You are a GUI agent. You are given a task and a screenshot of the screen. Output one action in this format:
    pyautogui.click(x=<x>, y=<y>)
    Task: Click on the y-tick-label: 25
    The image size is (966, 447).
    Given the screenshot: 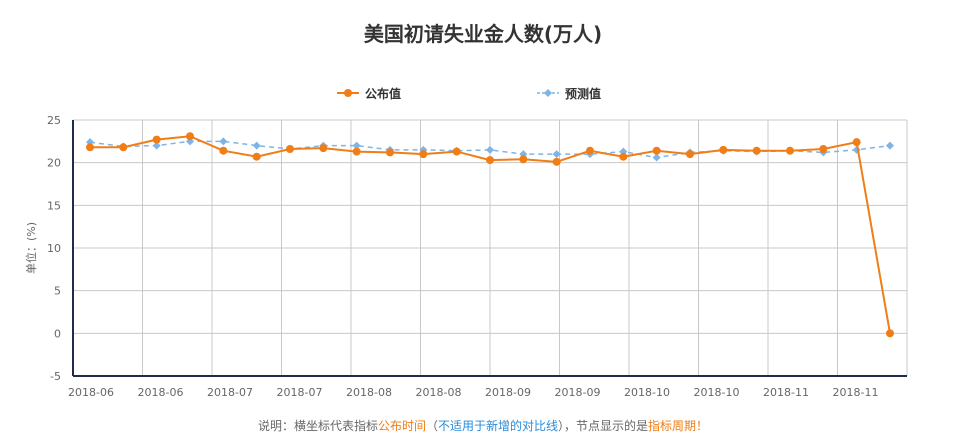 What is the action you would take?
    pyautogui.click(x=54, y=120)
    